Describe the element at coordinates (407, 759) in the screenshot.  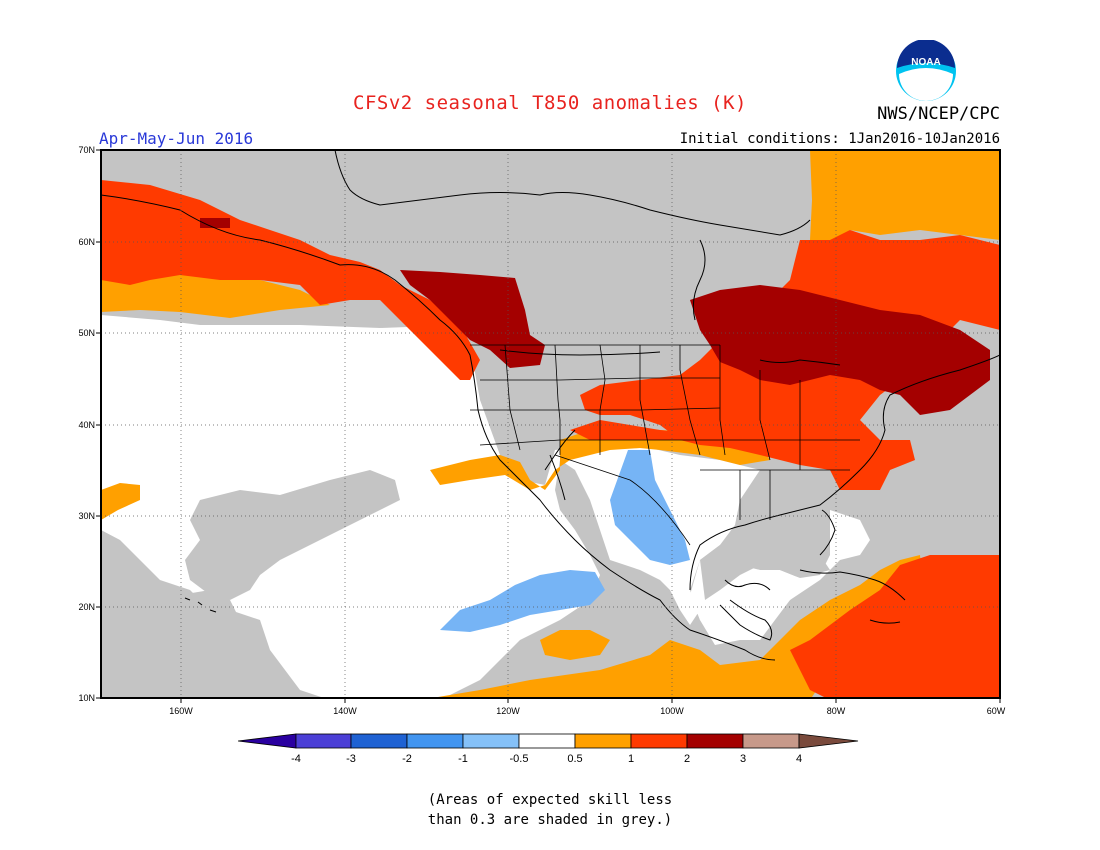
I see `legend-label-m2: -2` at that location.